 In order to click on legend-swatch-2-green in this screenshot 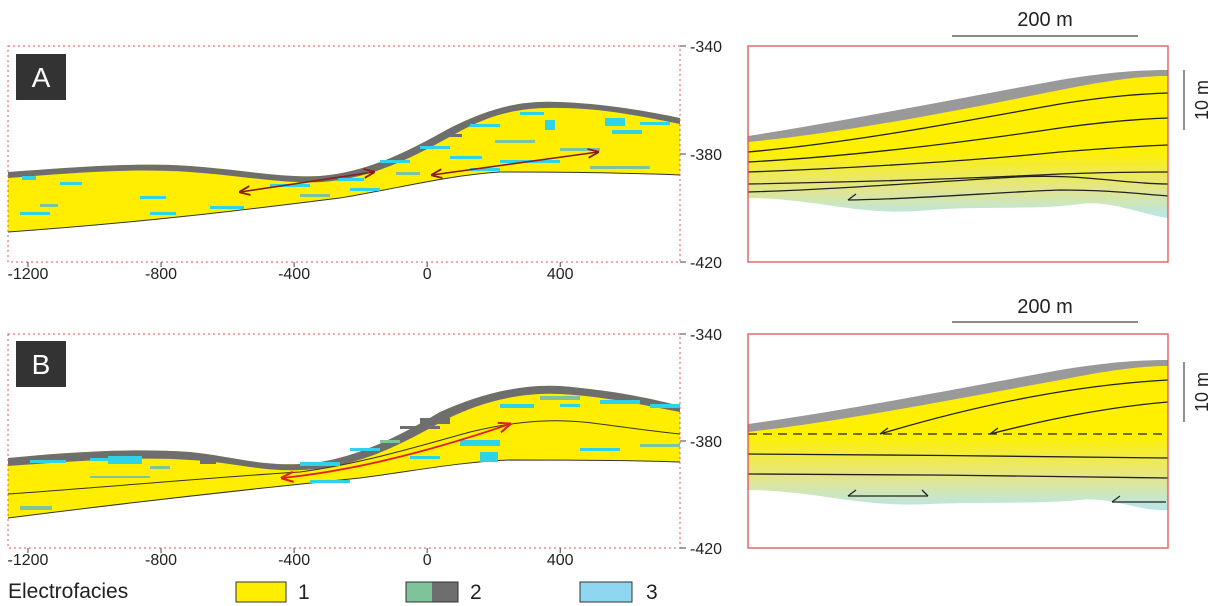, I will do `click(419, 592)`.